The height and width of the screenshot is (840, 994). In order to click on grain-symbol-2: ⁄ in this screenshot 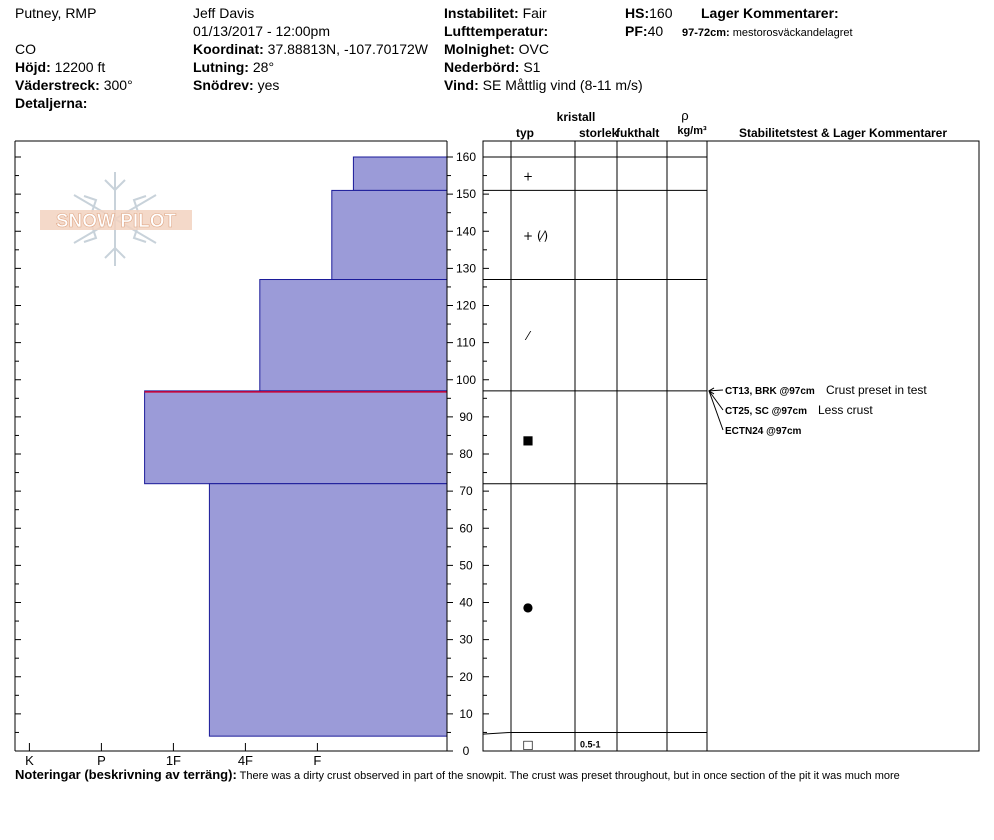, I will do `click(528, 336)`.